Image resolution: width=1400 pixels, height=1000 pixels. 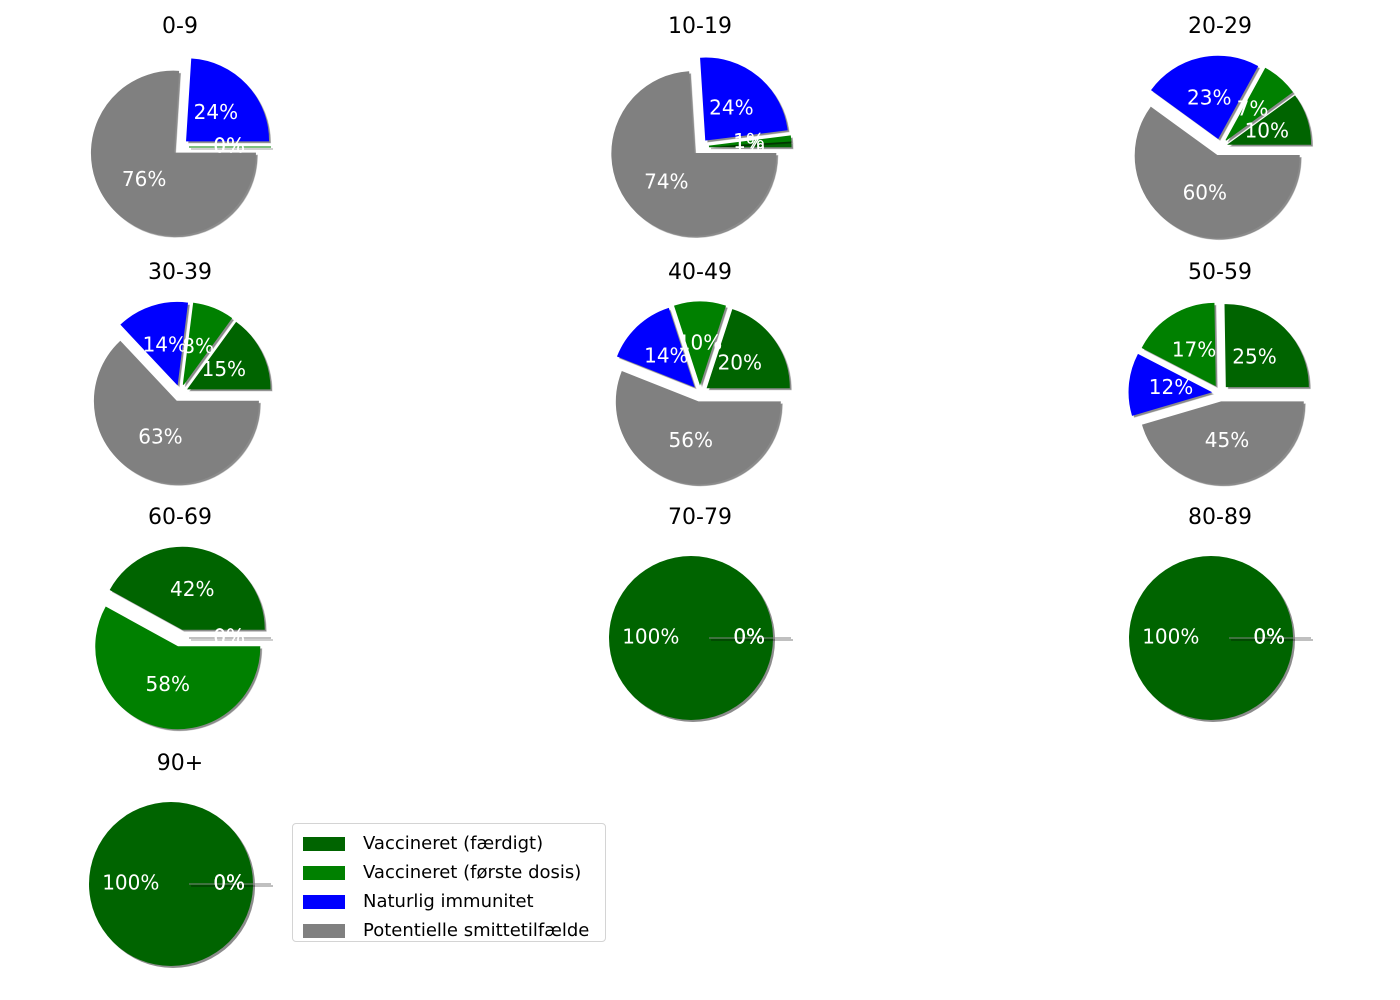 I want to click on slice-label-potentielle-smittetilf-lde: 63%, so click(x=160, y=437).